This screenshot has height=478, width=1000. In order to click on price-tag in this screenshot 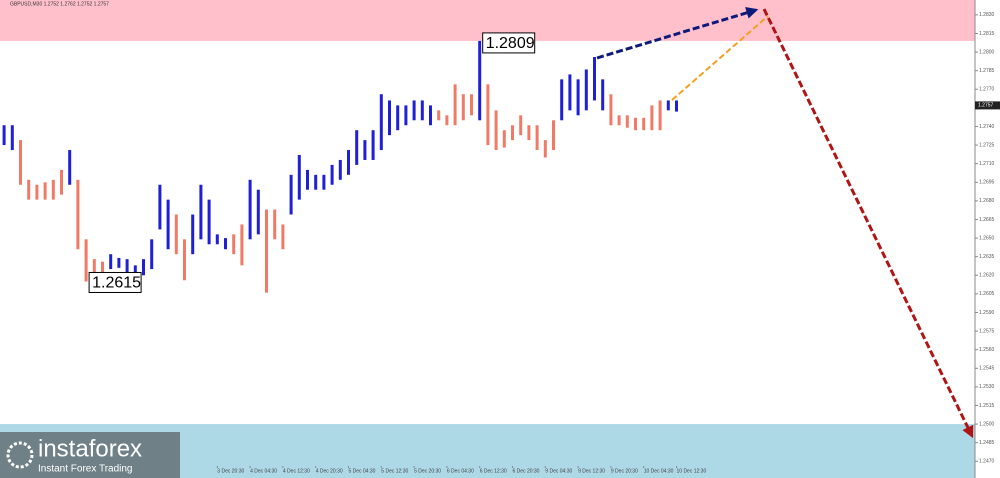, I will do `click(987, 105)`.